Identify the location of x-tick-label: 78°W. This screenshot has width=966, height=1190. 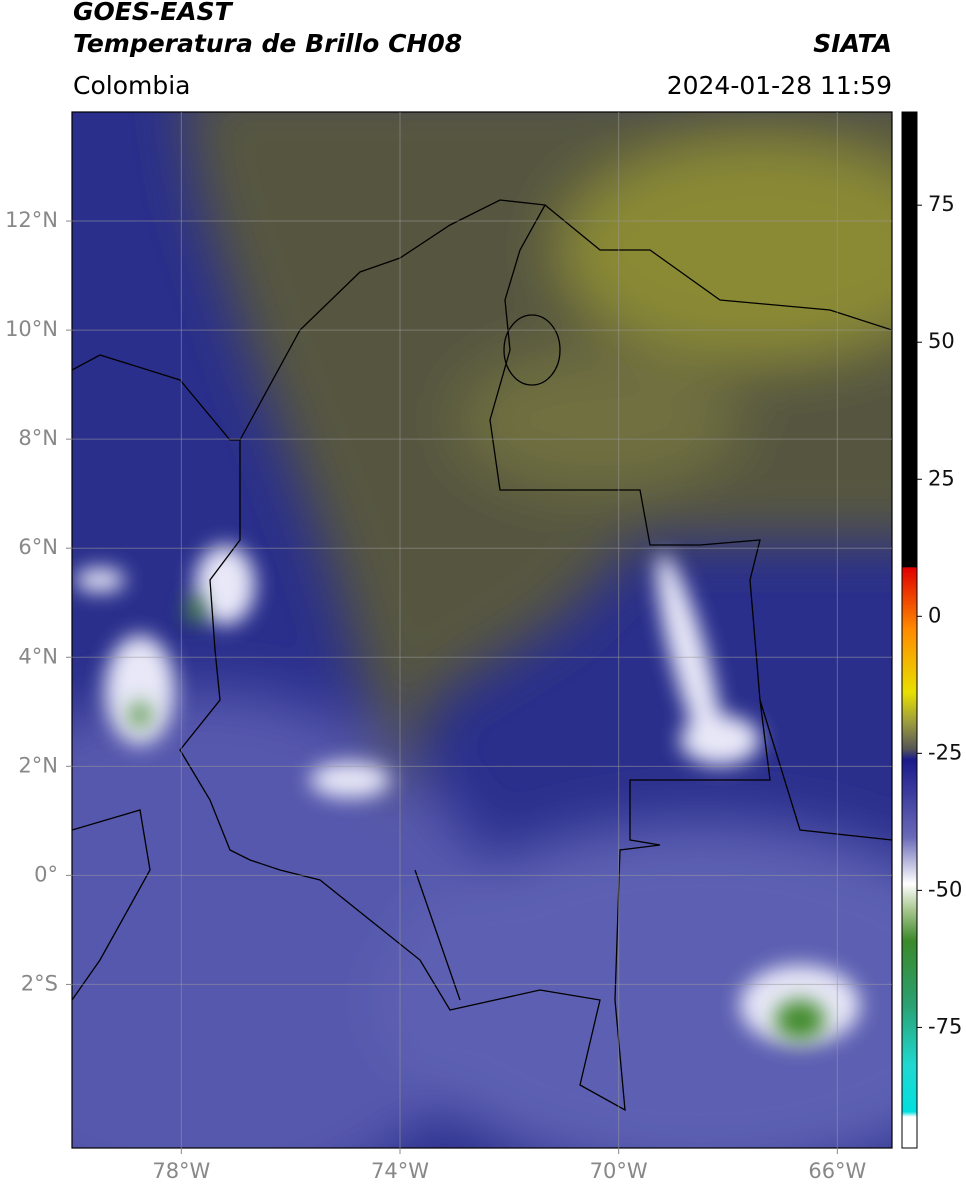
(181, 1171).